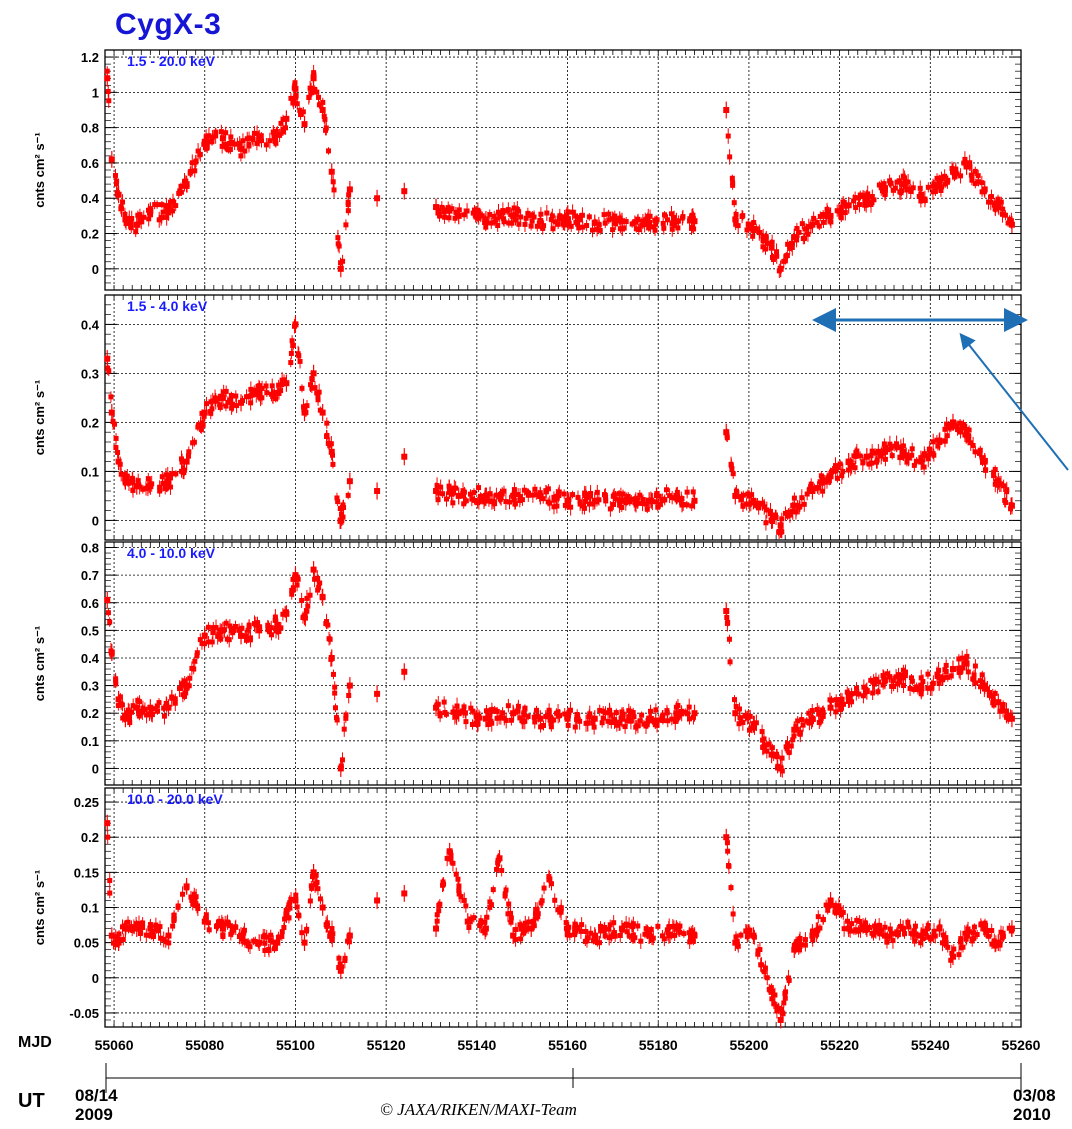 This screenshot has width=1072, height=1129. What do you see at coordinates (171, 553) in the screenshot?
I see `band-label: 4.0 - 10.0 keV` at bounding box center [171, 553].